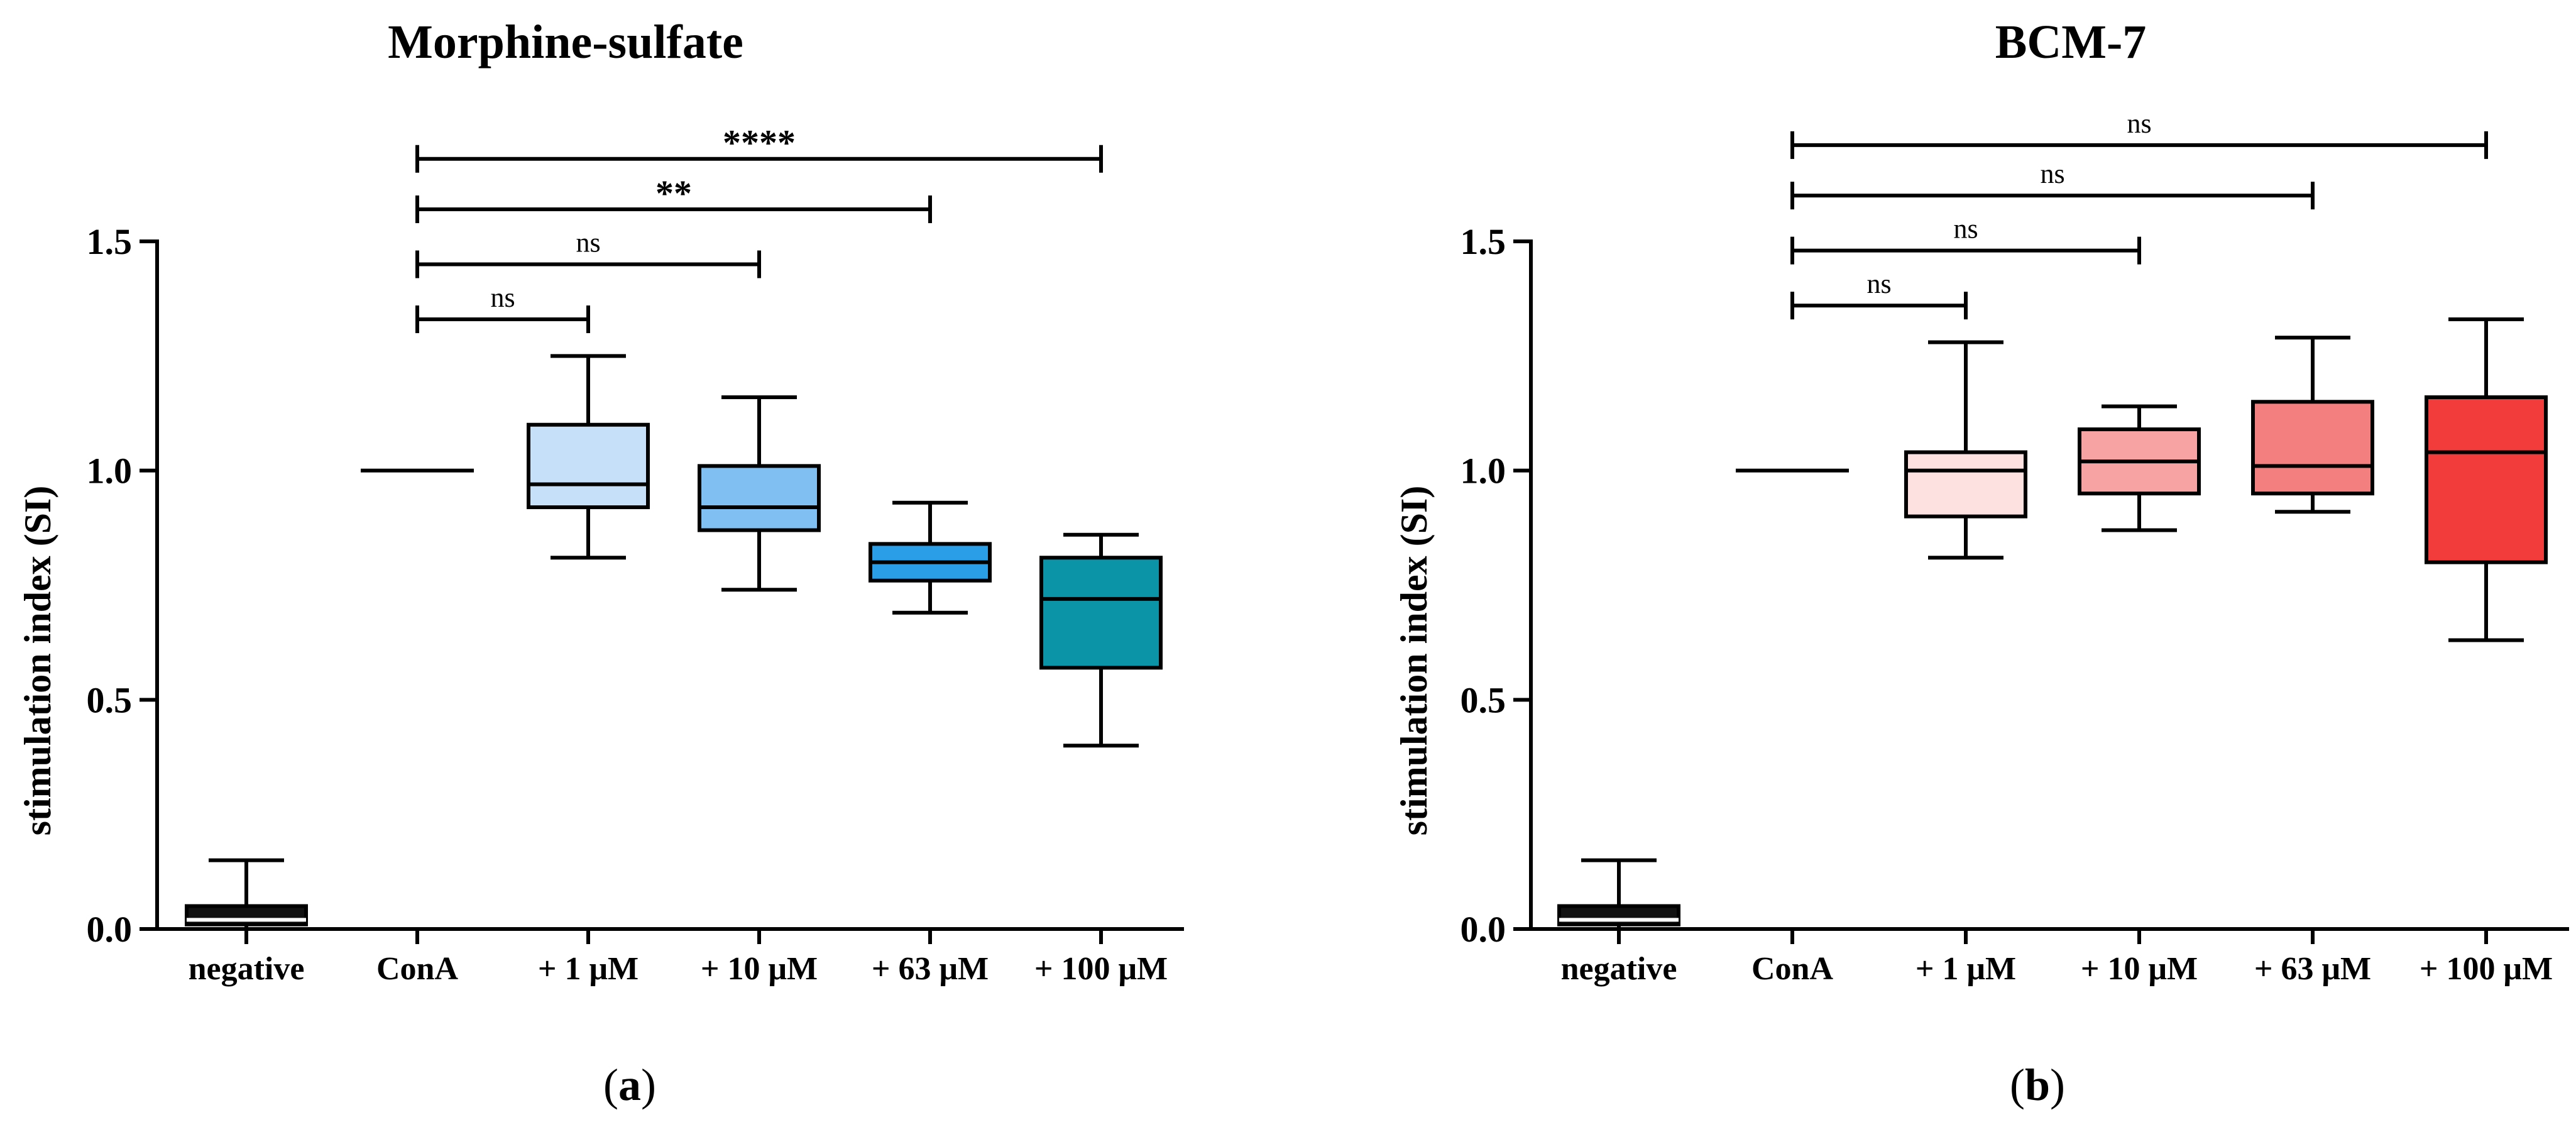 The image size is (2576, 1127). I want to click on significance-bracket: ****, so click(759, 148).